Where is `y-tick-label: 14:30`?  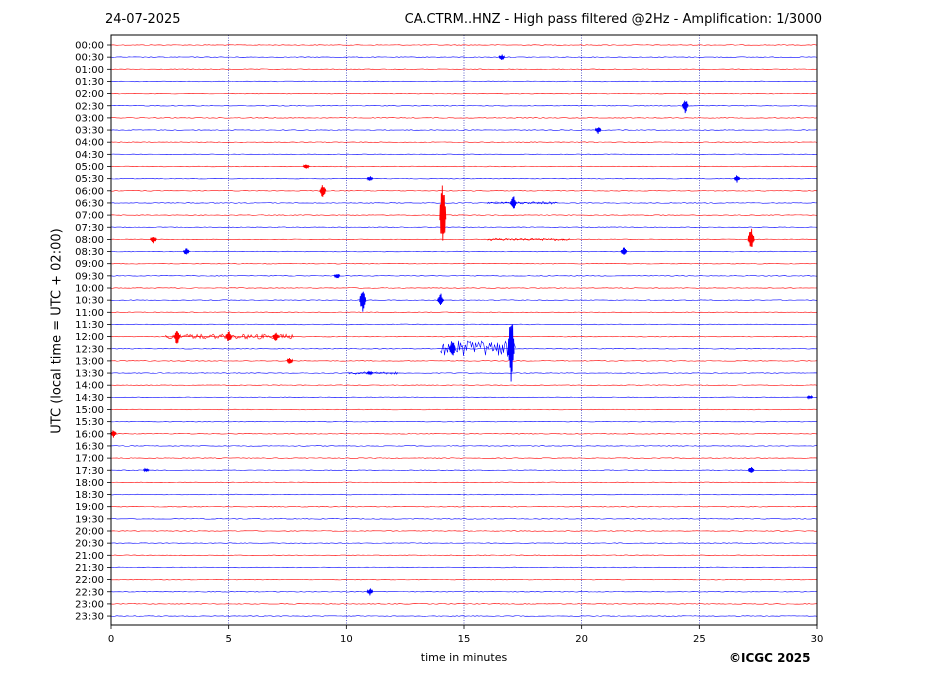
y-tick-label: 14:30 is located at coordinates (89, 398).